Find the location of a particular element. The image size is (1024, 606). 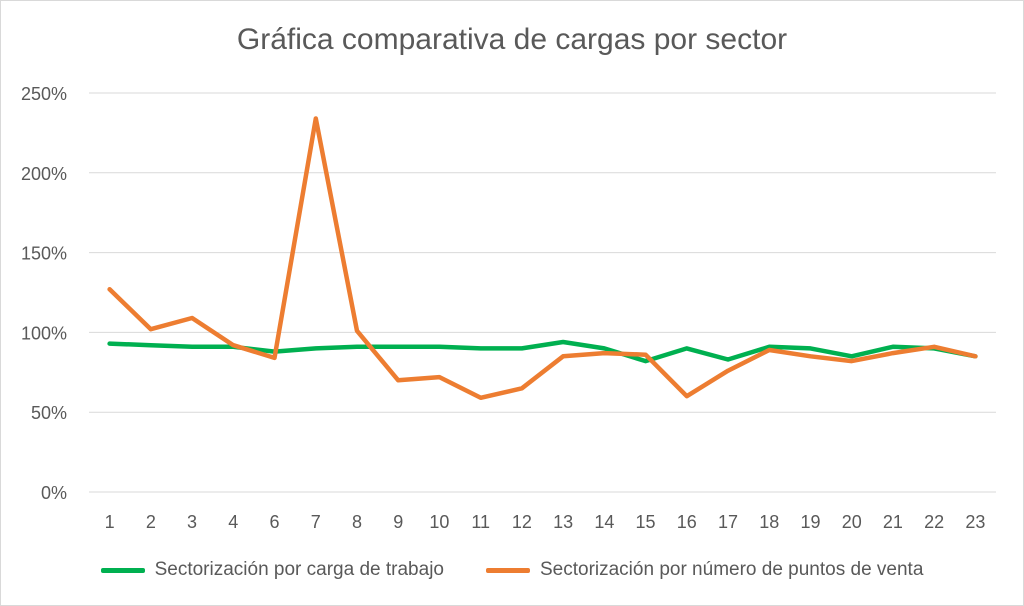

x-tick-label: 22 is located at coordinates (934, 522).